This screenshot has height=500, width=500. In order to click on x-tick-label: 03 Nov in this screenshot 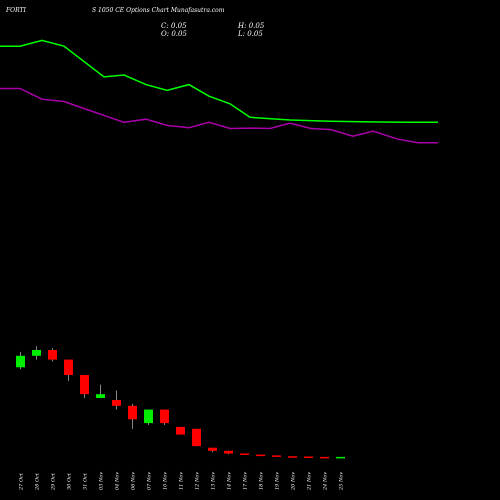, I will do `click(102, 481)`.